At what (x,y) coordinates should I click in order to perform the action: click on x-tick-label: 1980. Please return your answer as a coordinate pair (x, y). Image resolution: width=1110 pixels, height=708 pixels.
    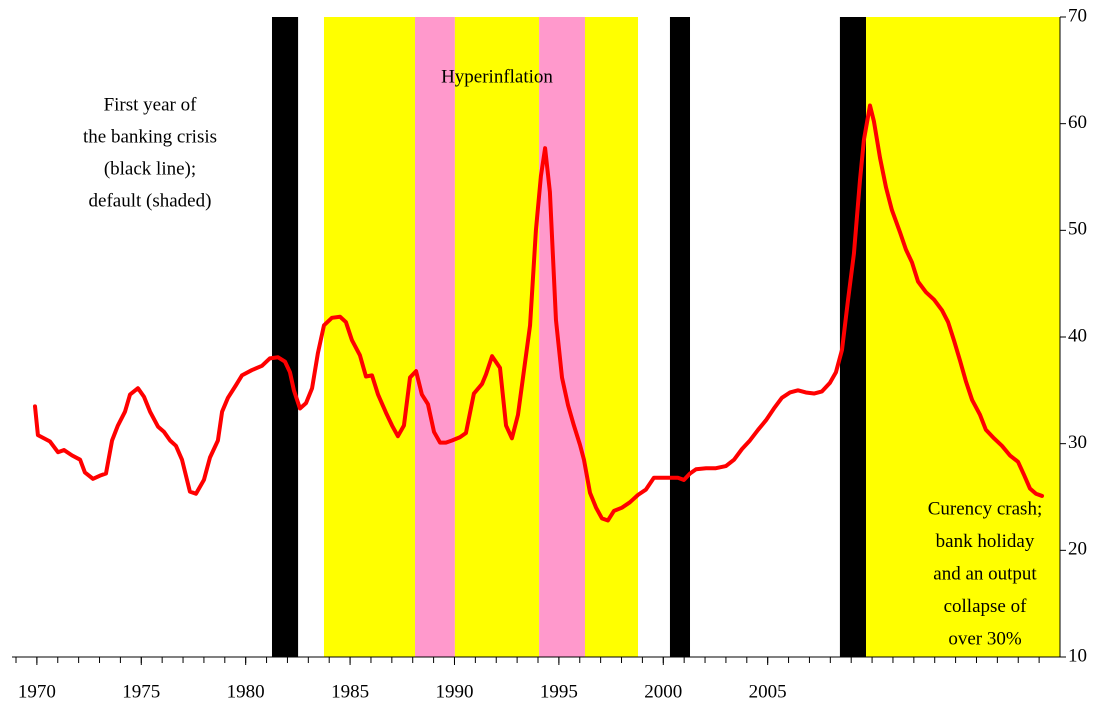
    Looking at the image, I should click on (246, 691).